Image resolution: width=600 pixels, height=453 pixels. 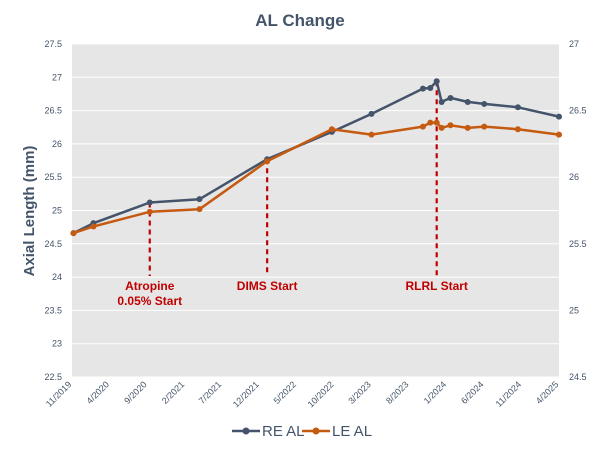 What do you see at coordinates (397, 392) in the screenshot?
I see `x-tick-label: 8/2023` at bounding box center [397, 392].